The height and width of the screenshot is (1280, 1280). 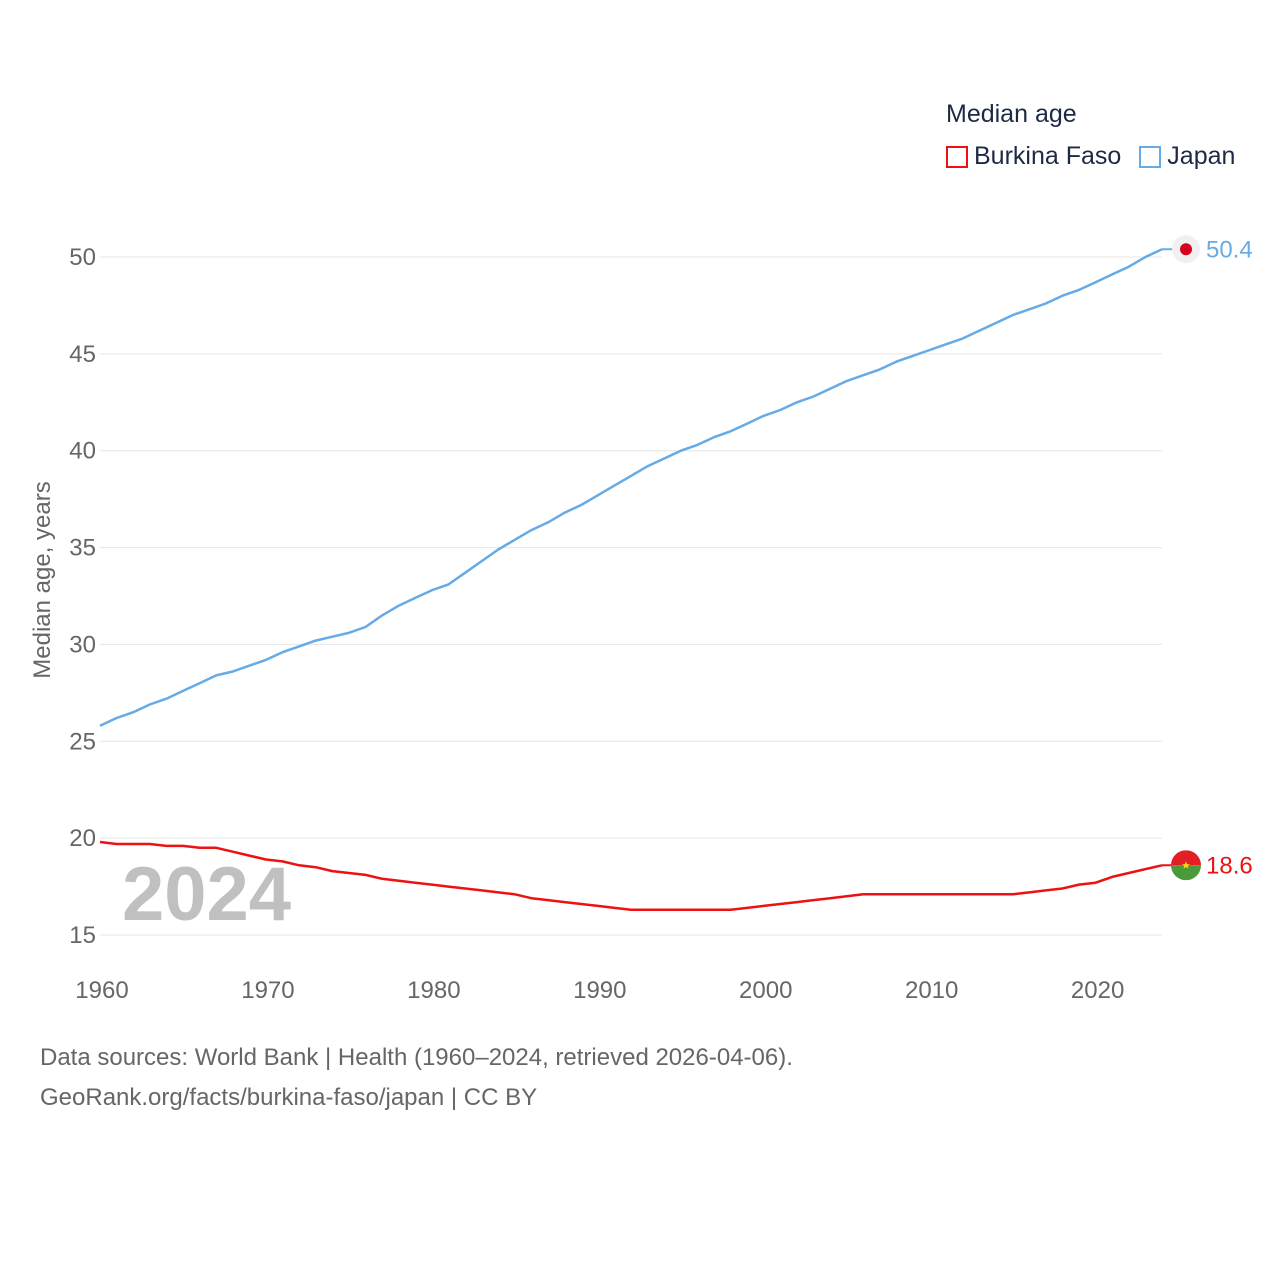 What do you see at coordinates (42, 579) in the screenshot?
I see `y-axis-label: Median age, years` at bounding box center [42, 579].